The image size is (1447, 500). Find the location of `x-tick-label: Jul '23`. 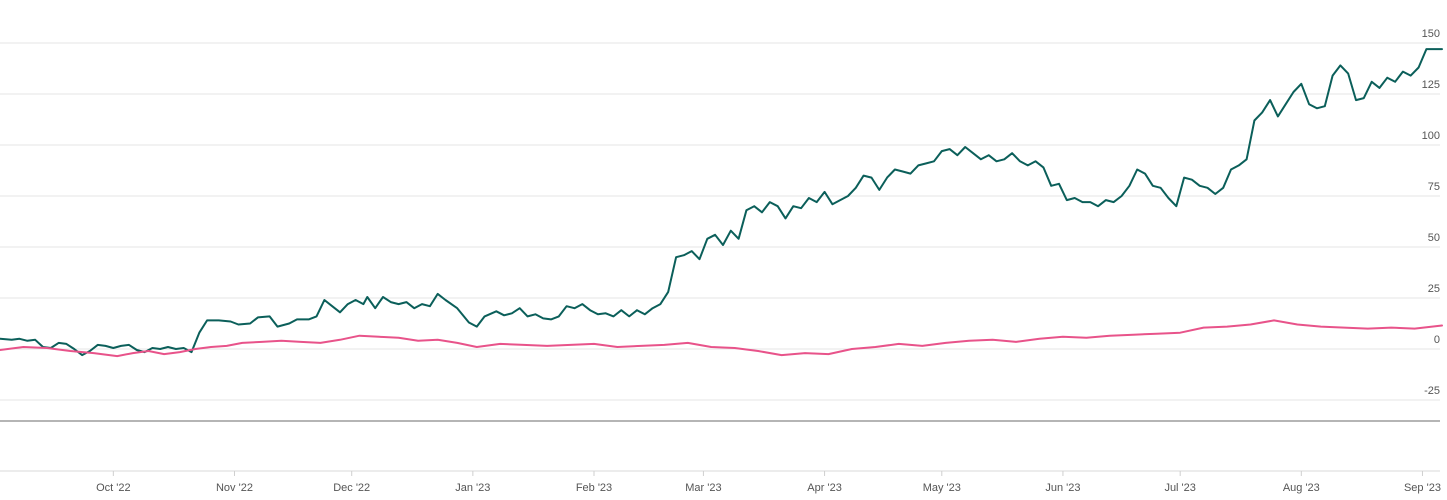

x-tick-label: Jul '23 is located at coordinates (1179, 488).